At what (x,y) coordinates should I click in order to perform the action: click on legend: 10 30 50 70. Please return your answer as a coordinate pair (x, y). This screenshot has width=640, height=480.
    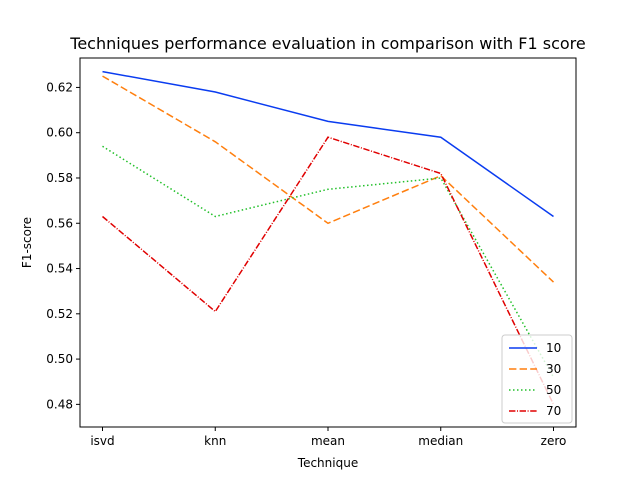
    Looking at the image, I should click on (537, 379).